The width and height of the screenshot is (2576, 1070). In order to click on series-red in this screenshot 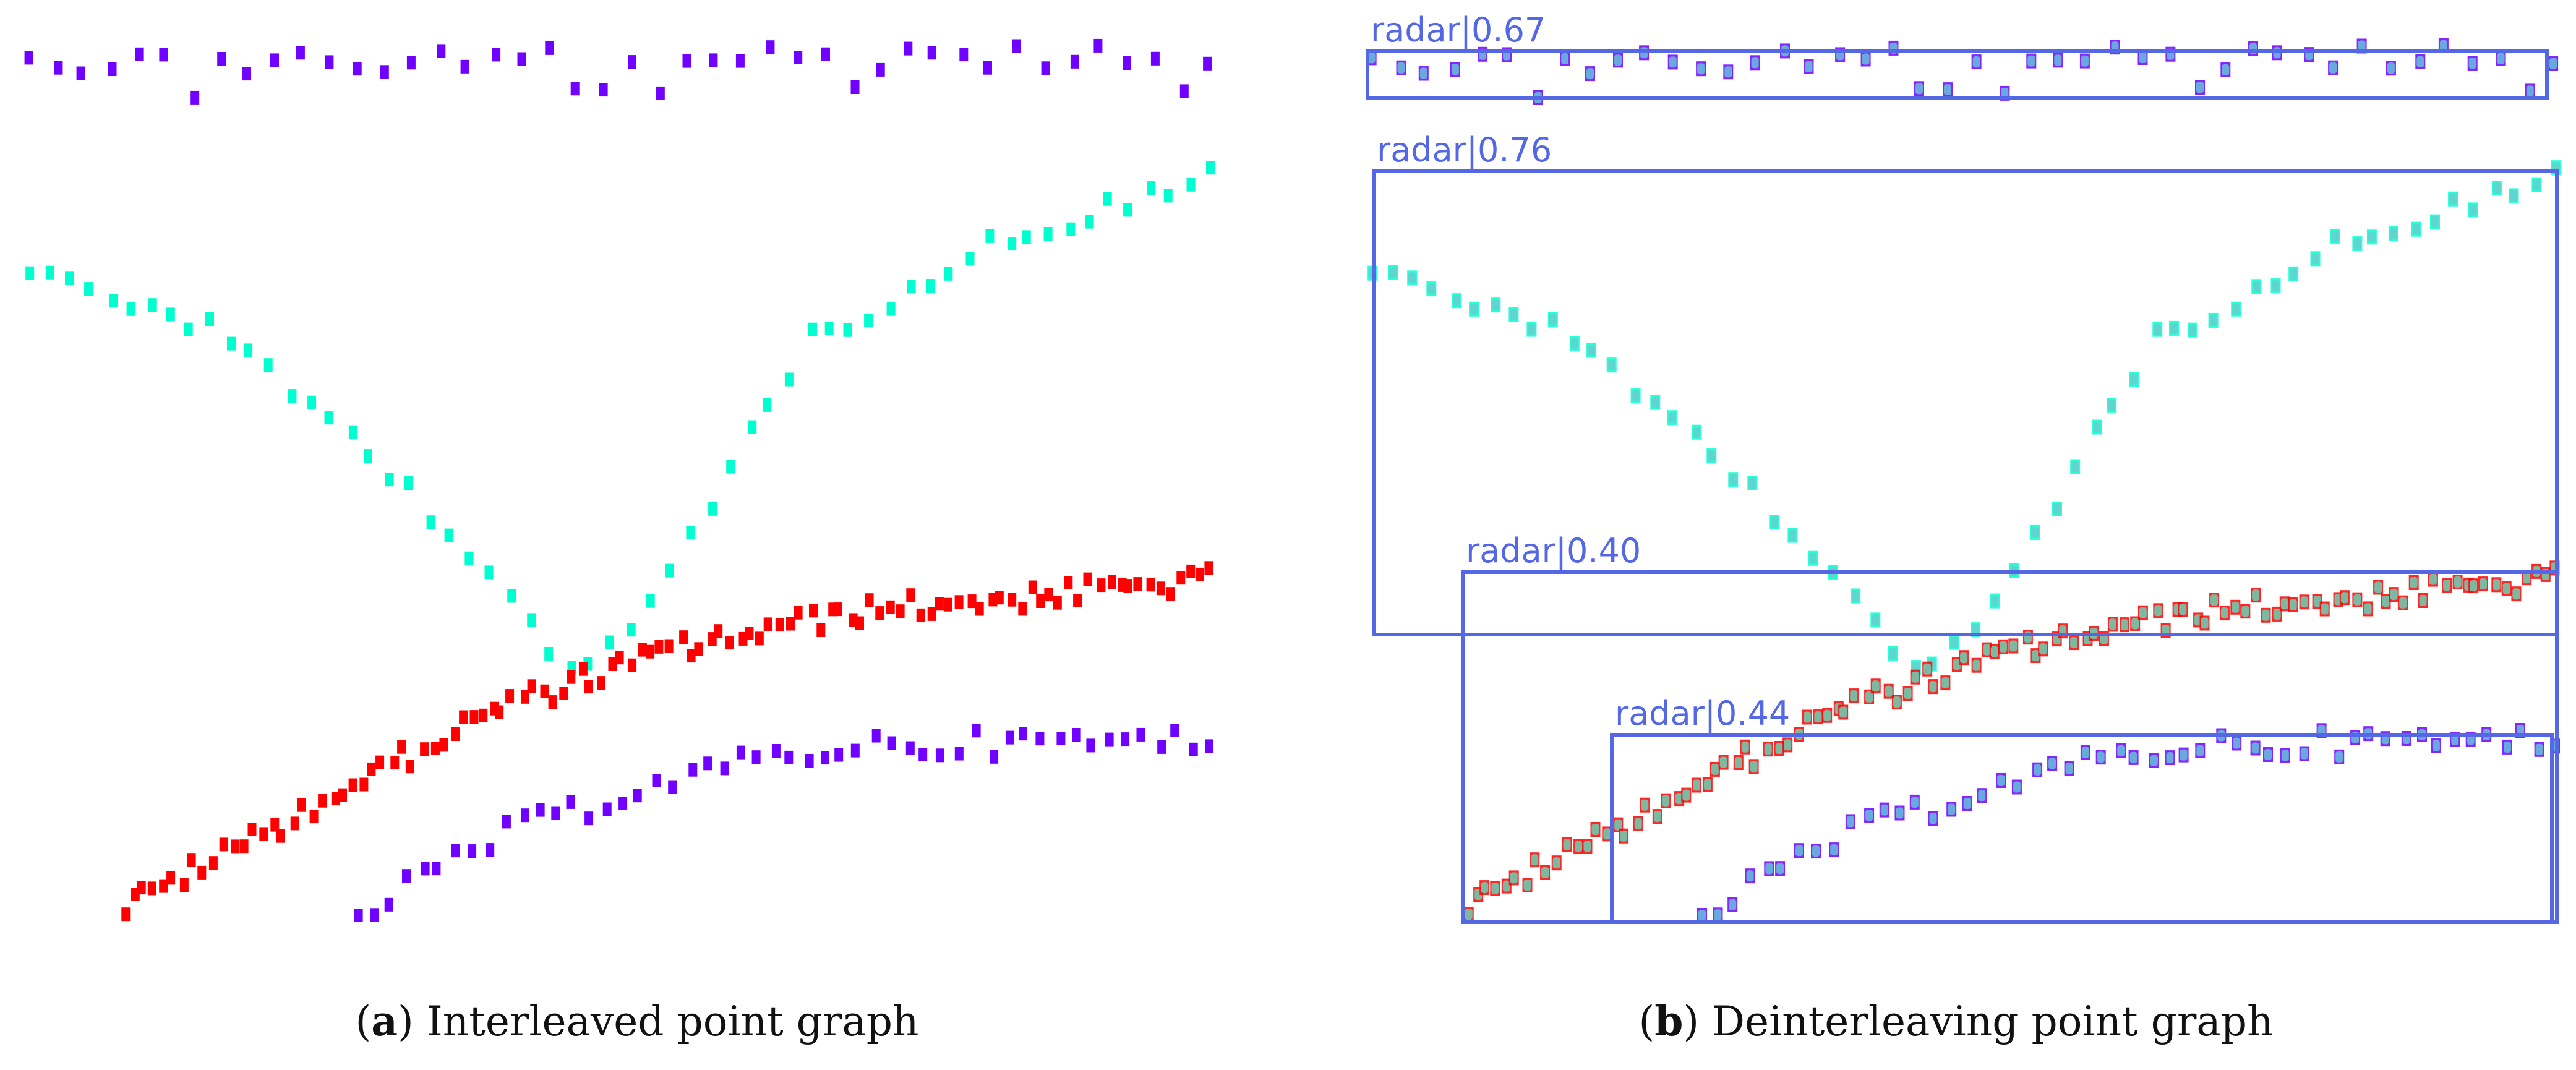, I will do `click(667, 742)`.